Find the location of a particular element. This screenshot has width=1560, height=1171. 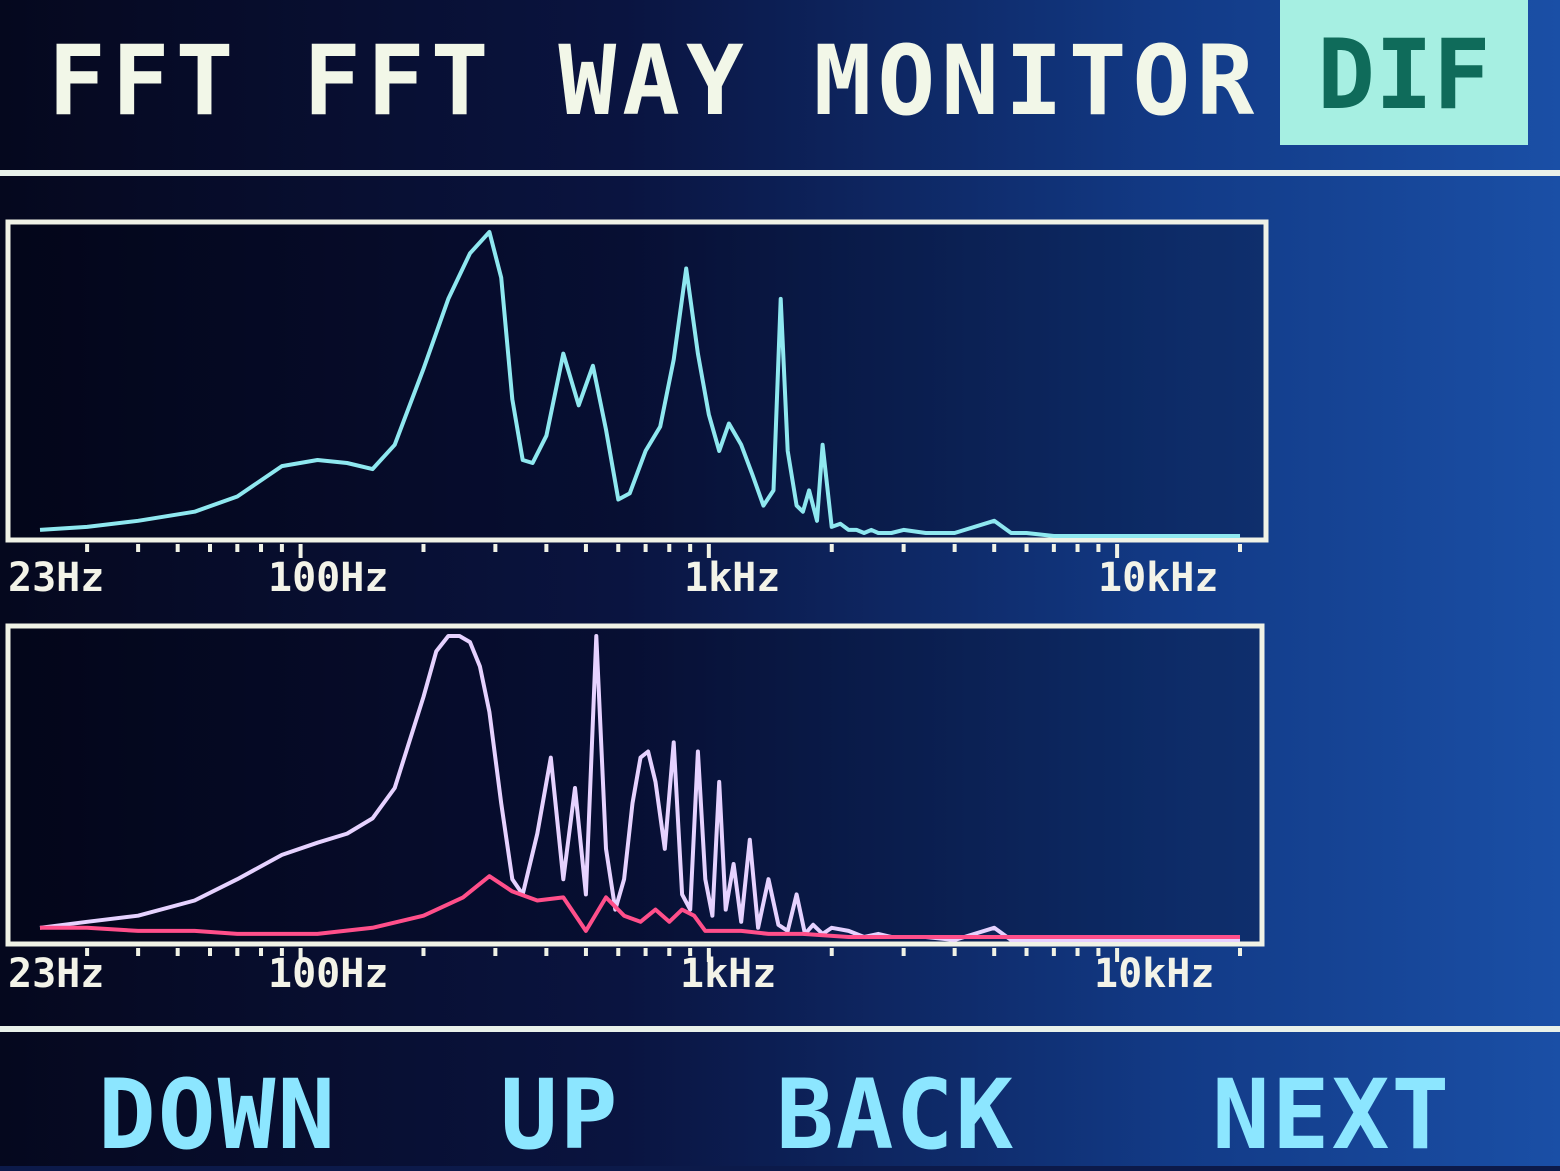

bottom-divider is located at coordinates (780, 1029).